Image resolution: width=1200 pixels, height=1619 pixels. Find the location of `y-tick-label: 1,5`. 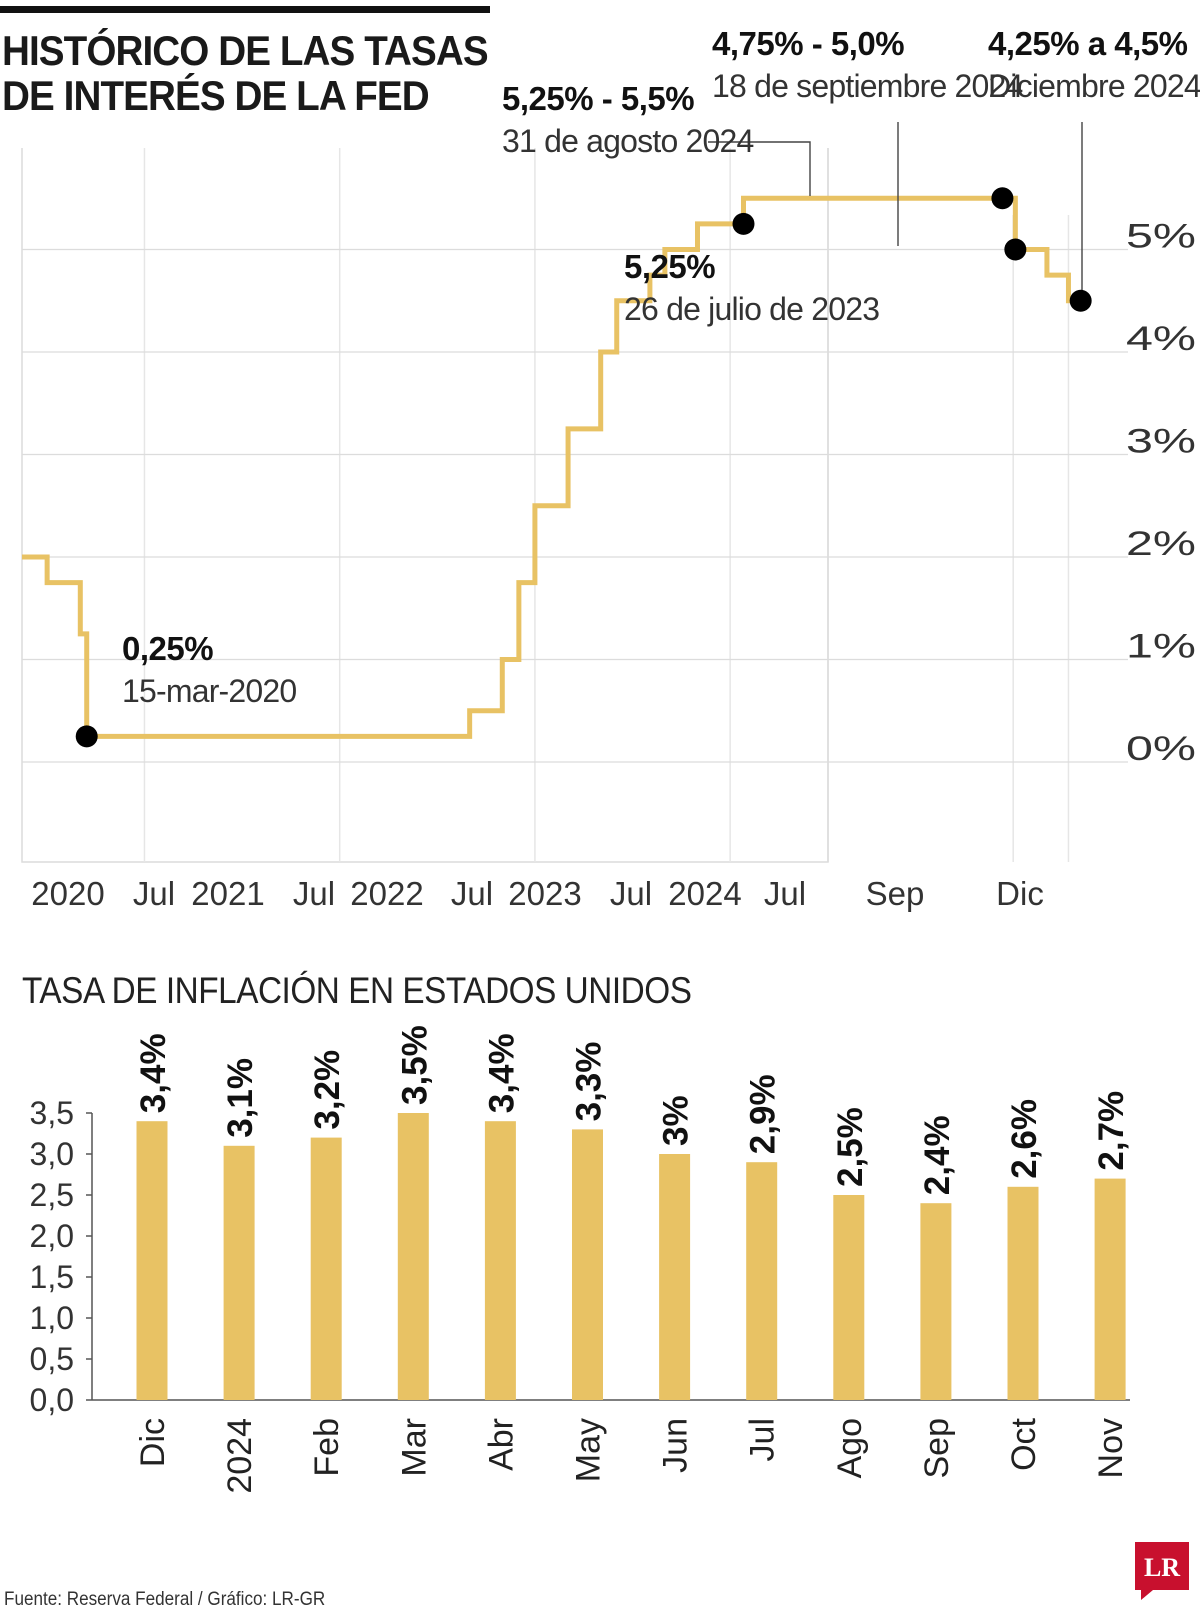

y-tick-label: 1,5 is located at coordinates (52, 1277).